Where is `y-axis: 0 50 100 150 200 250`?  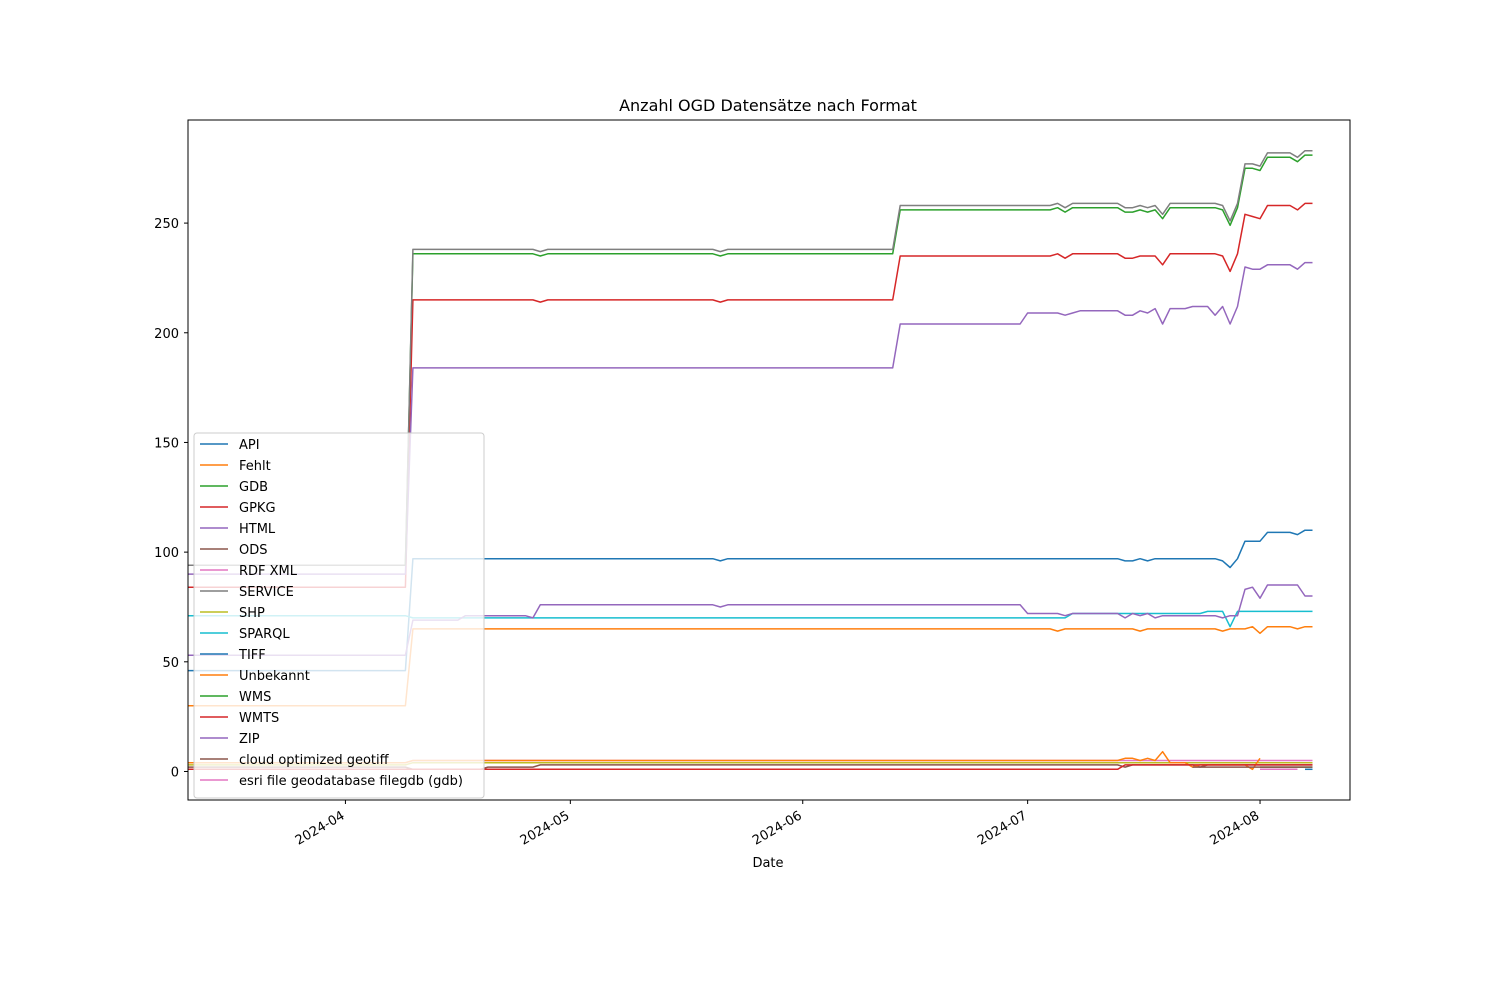 y-axis: 0 50 100 150 200 250 is located at coordinates (171, 498).